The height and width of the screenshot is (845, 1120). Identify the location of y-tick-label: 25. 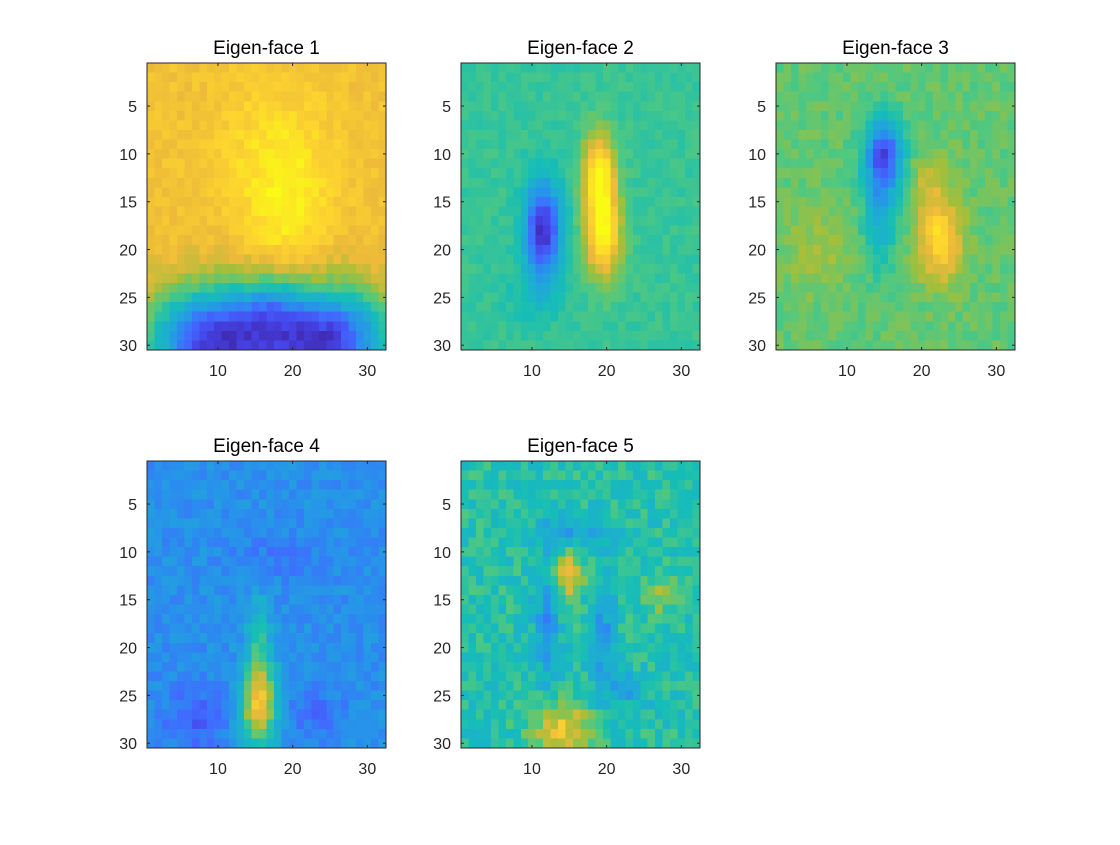
(128, 298).